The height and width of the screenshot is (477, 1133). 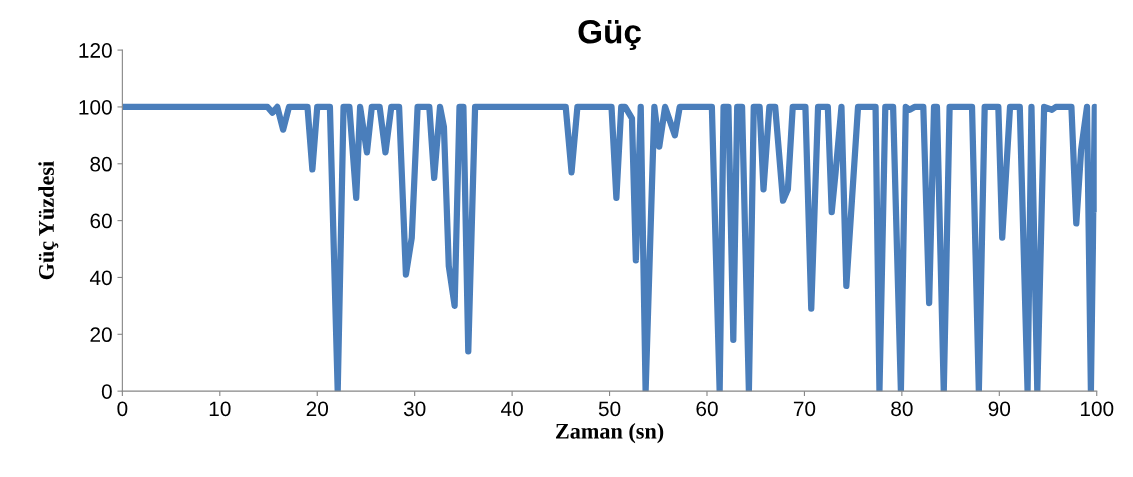 What do you see at coordinates (48, 220) in the screenshot?
I see `y-axis-title: Güç Yüzdesi` at bounding box center [48, 220].